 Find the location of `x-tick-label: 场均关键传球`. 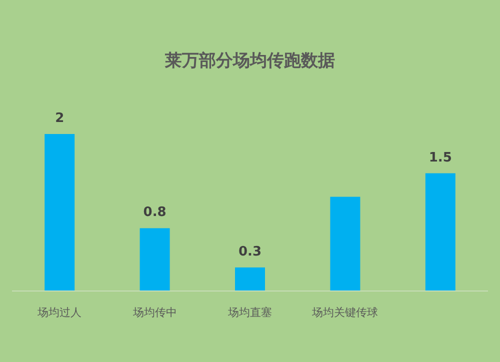

x-tick-label: 场均关键传球 is located at coordinates (344, 312).